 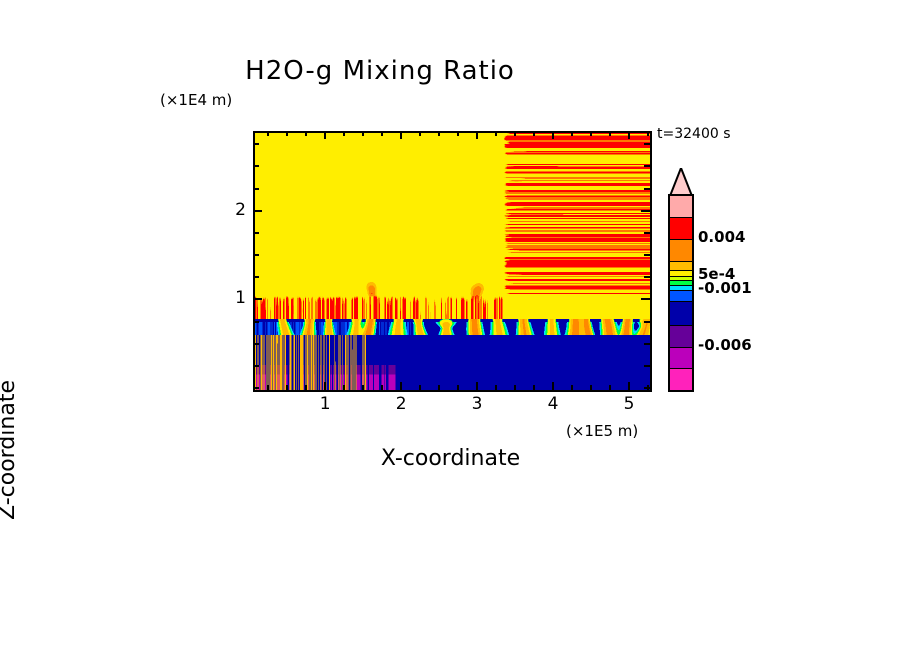 What do you see at coordinates (725, 288) in the screenshot?
I see `colorbar-tick-label: -0.001` at bounding box center [725, 288].